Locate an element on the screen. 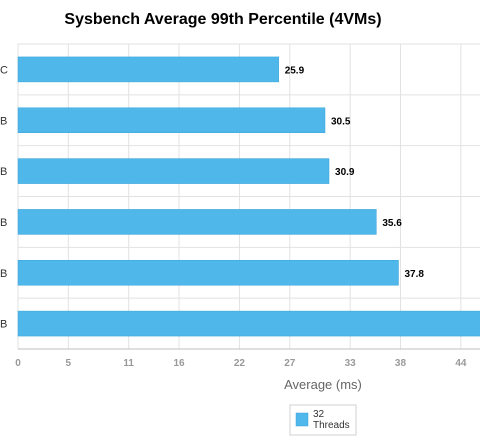 This screenshot has width=480, height=441. x-tick-label: 22 is located at coordinates (240, 363).